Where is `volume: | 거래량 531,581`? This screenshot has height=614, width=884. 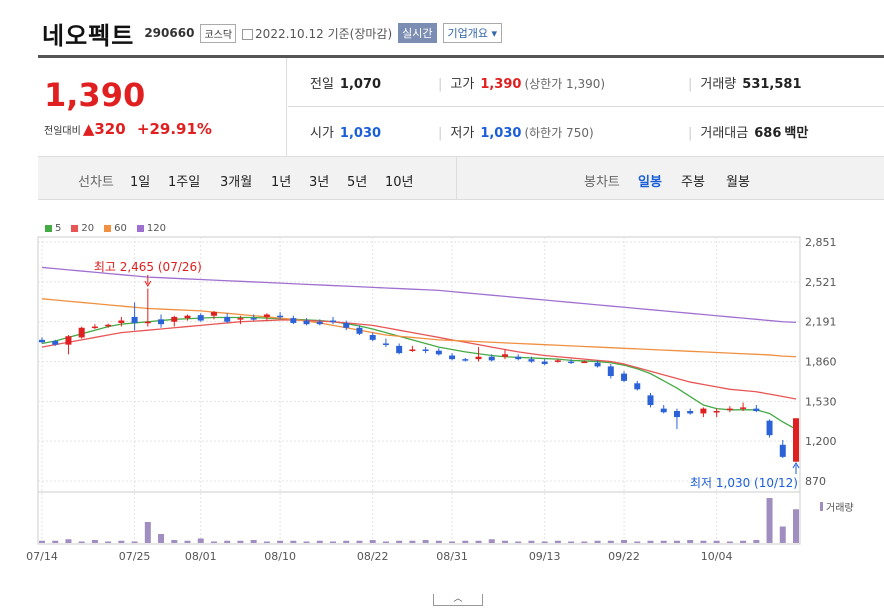 volume: | 거래량 531,581 is located at coordinates (745, 84).